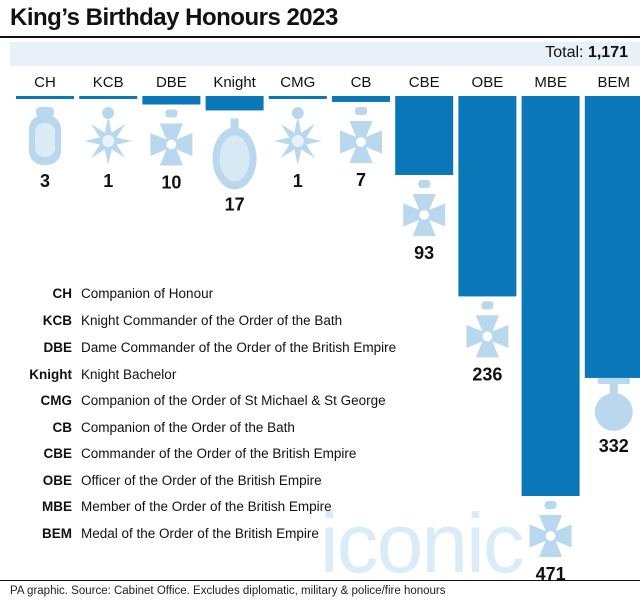  I want to click on total-band, so click(325, 54).